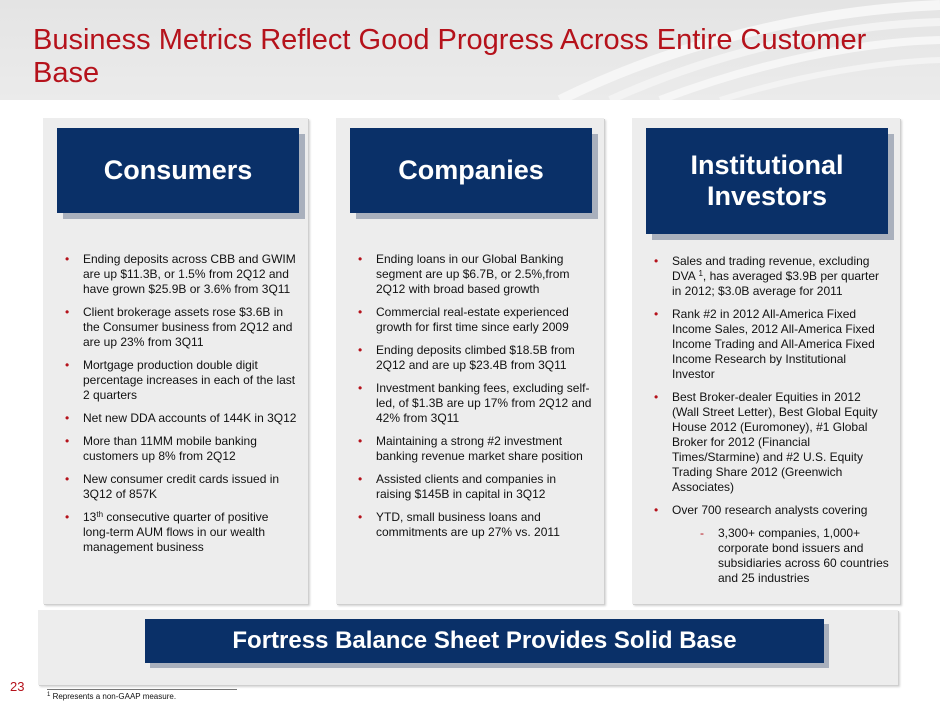 The width and height of the screenshot is (940, 705). What do you see at coordinates (771, 268) in the screenshot?
I see `bullet-text-prefix: Sales and trading revenue, excluding DVA` at bounding box center [771, 268].